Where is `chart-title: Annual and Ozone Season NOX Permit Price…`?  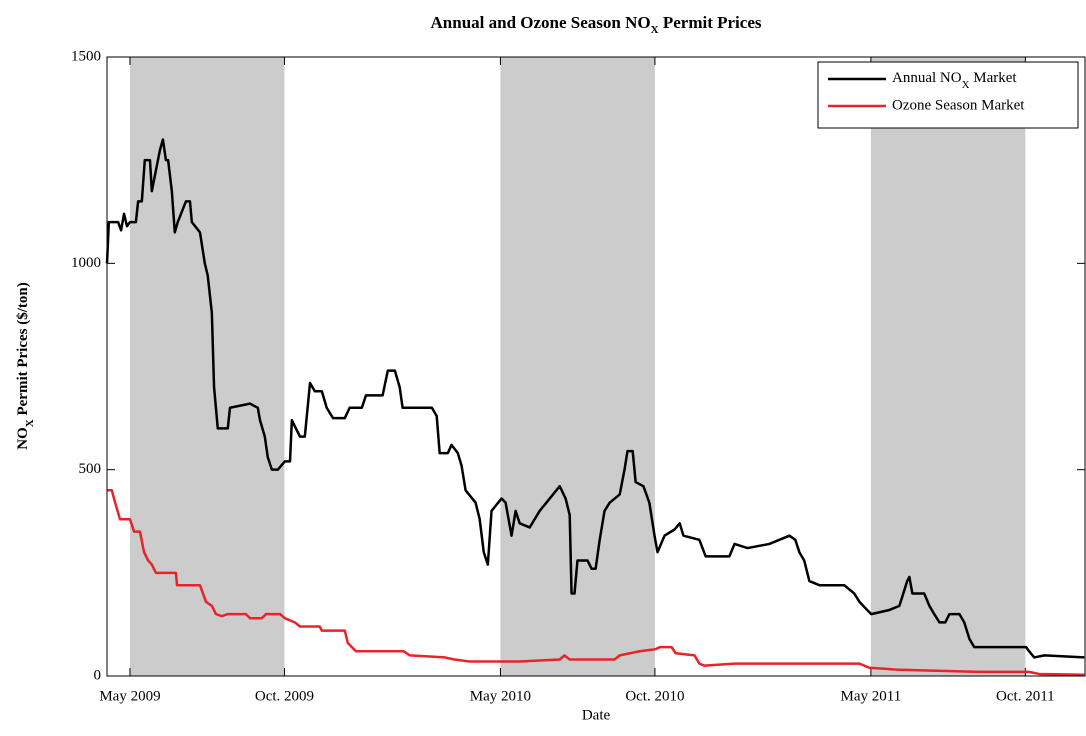
chart-title: Annual and Ozone Season NOX Permit Price… is located at coordinates (596, 24).